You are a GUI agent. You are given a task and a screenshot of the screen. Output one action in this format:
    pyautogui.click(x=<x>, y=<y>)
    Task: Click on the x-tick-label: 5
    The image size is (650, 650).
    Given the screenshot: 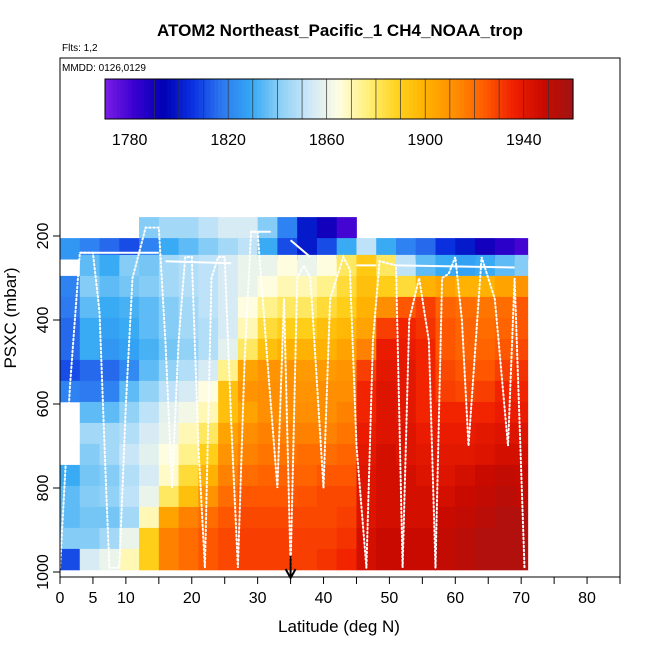 What is the action you would take?
    pyautogui.click(x=92, y=598)
    